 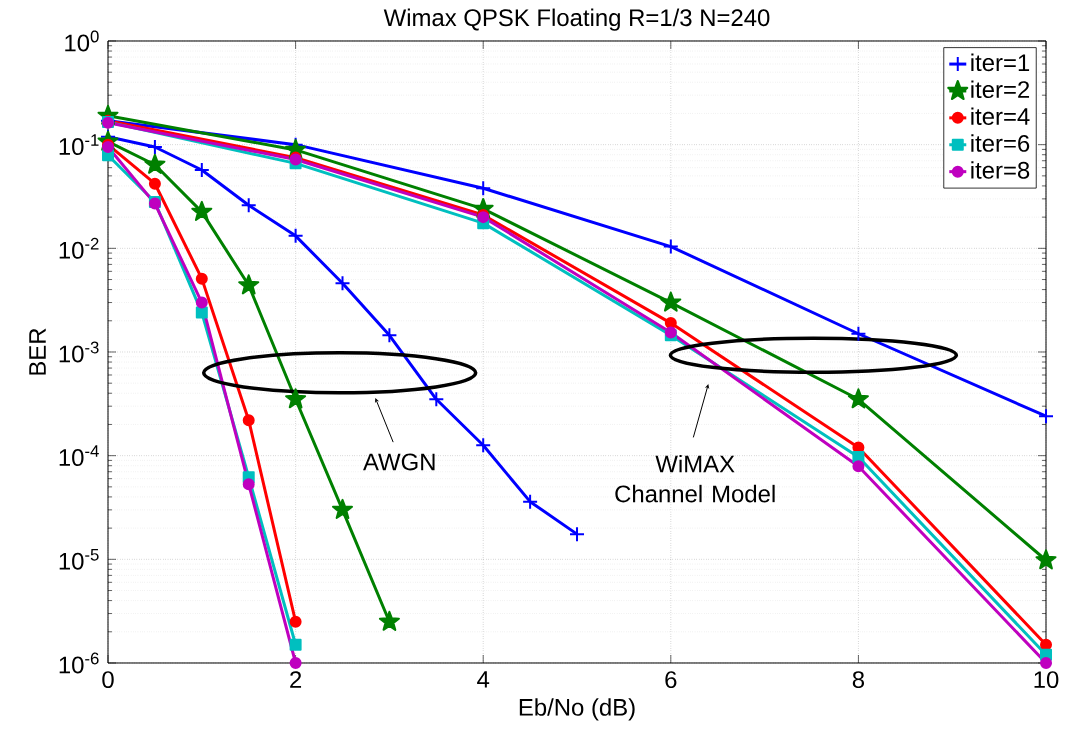 What do you see at coordinates (1000, 116) in the screenshot?
I see `legend-label: iter=4` at bounding box center [1000, 116].